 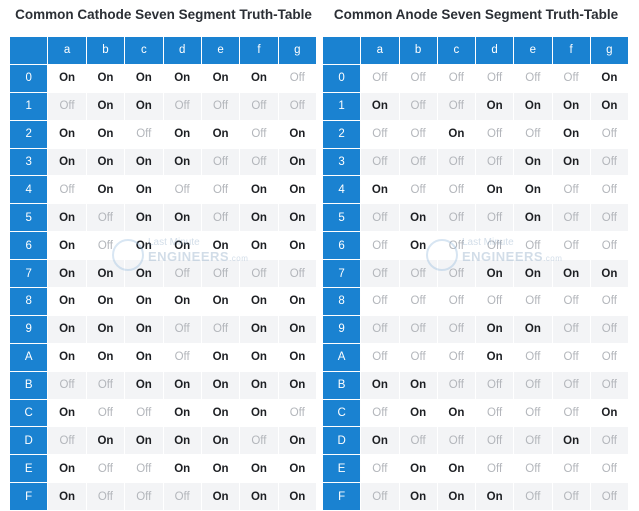 What do you see at coordinates (476, 14) in the screenshot?
I see `anode-table-title: Common Anode Seven Segment Truth-Table` at bounding box center [476, 14].